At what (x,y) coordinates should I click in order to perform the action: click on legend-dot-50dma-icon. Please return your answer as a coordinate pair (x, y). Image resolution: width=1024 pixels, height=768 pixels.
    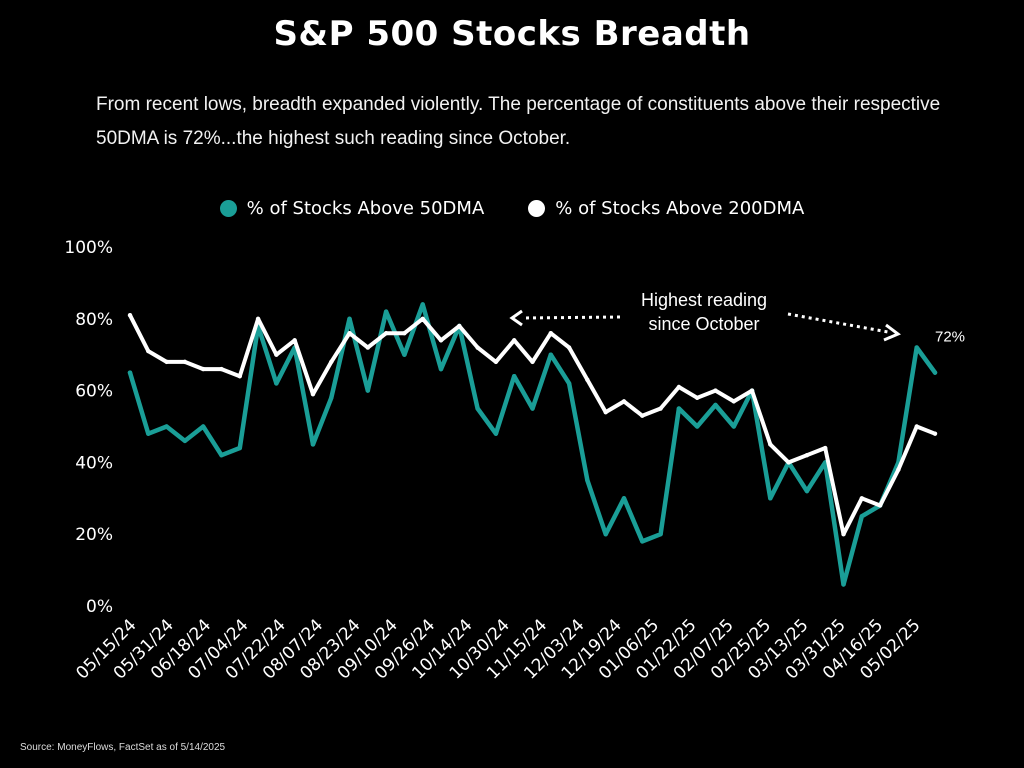
    Looking at the image, I should click on (228, 208).